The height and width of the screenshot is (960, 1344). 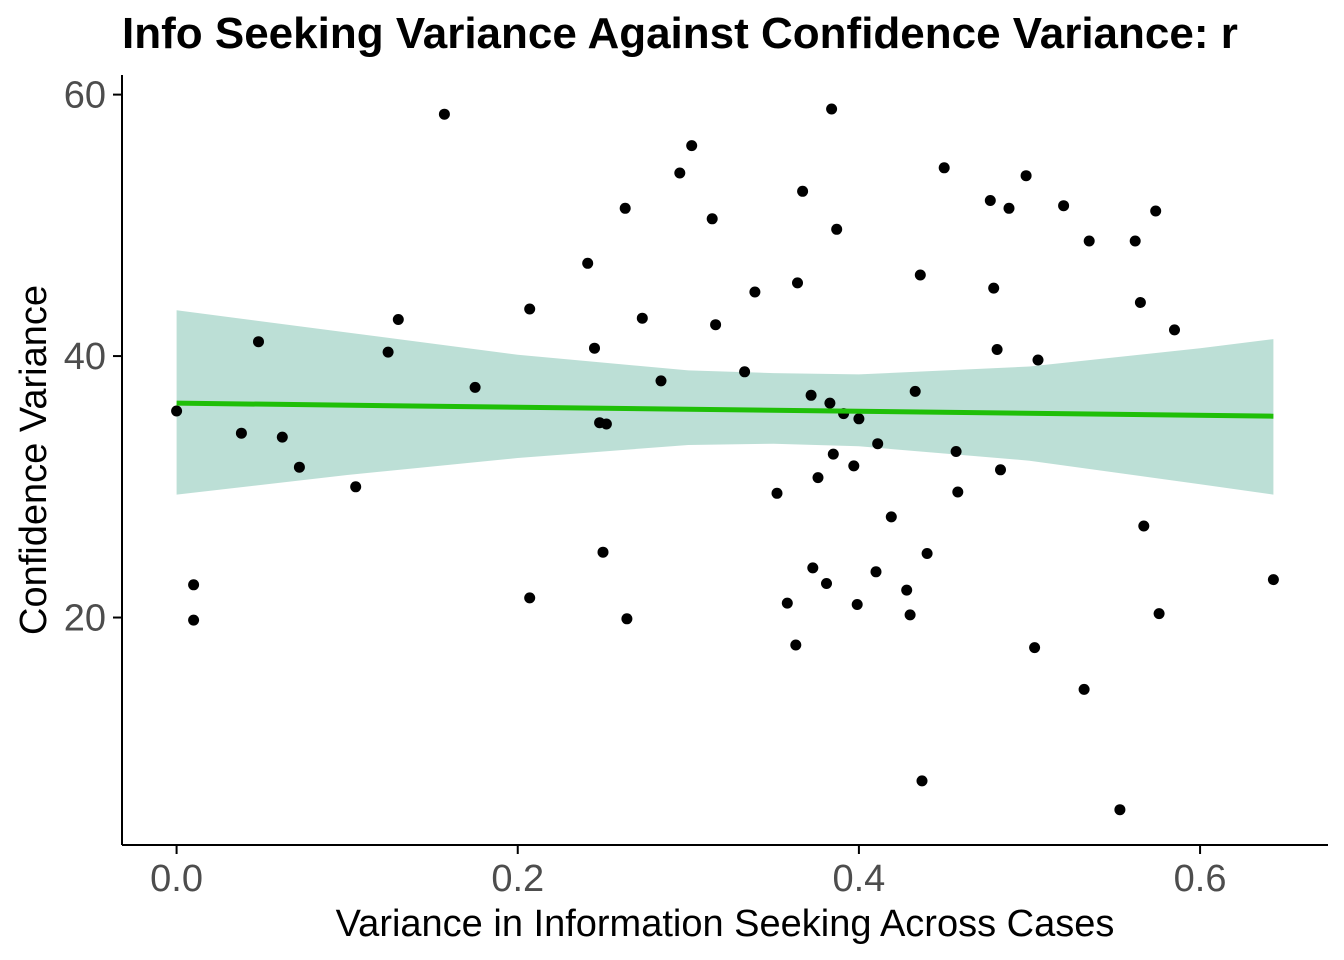 What do you see at coordinates (85, 96) in the screenshot?
I see `y-tick-label: 60` at bounding box center [85, 96].